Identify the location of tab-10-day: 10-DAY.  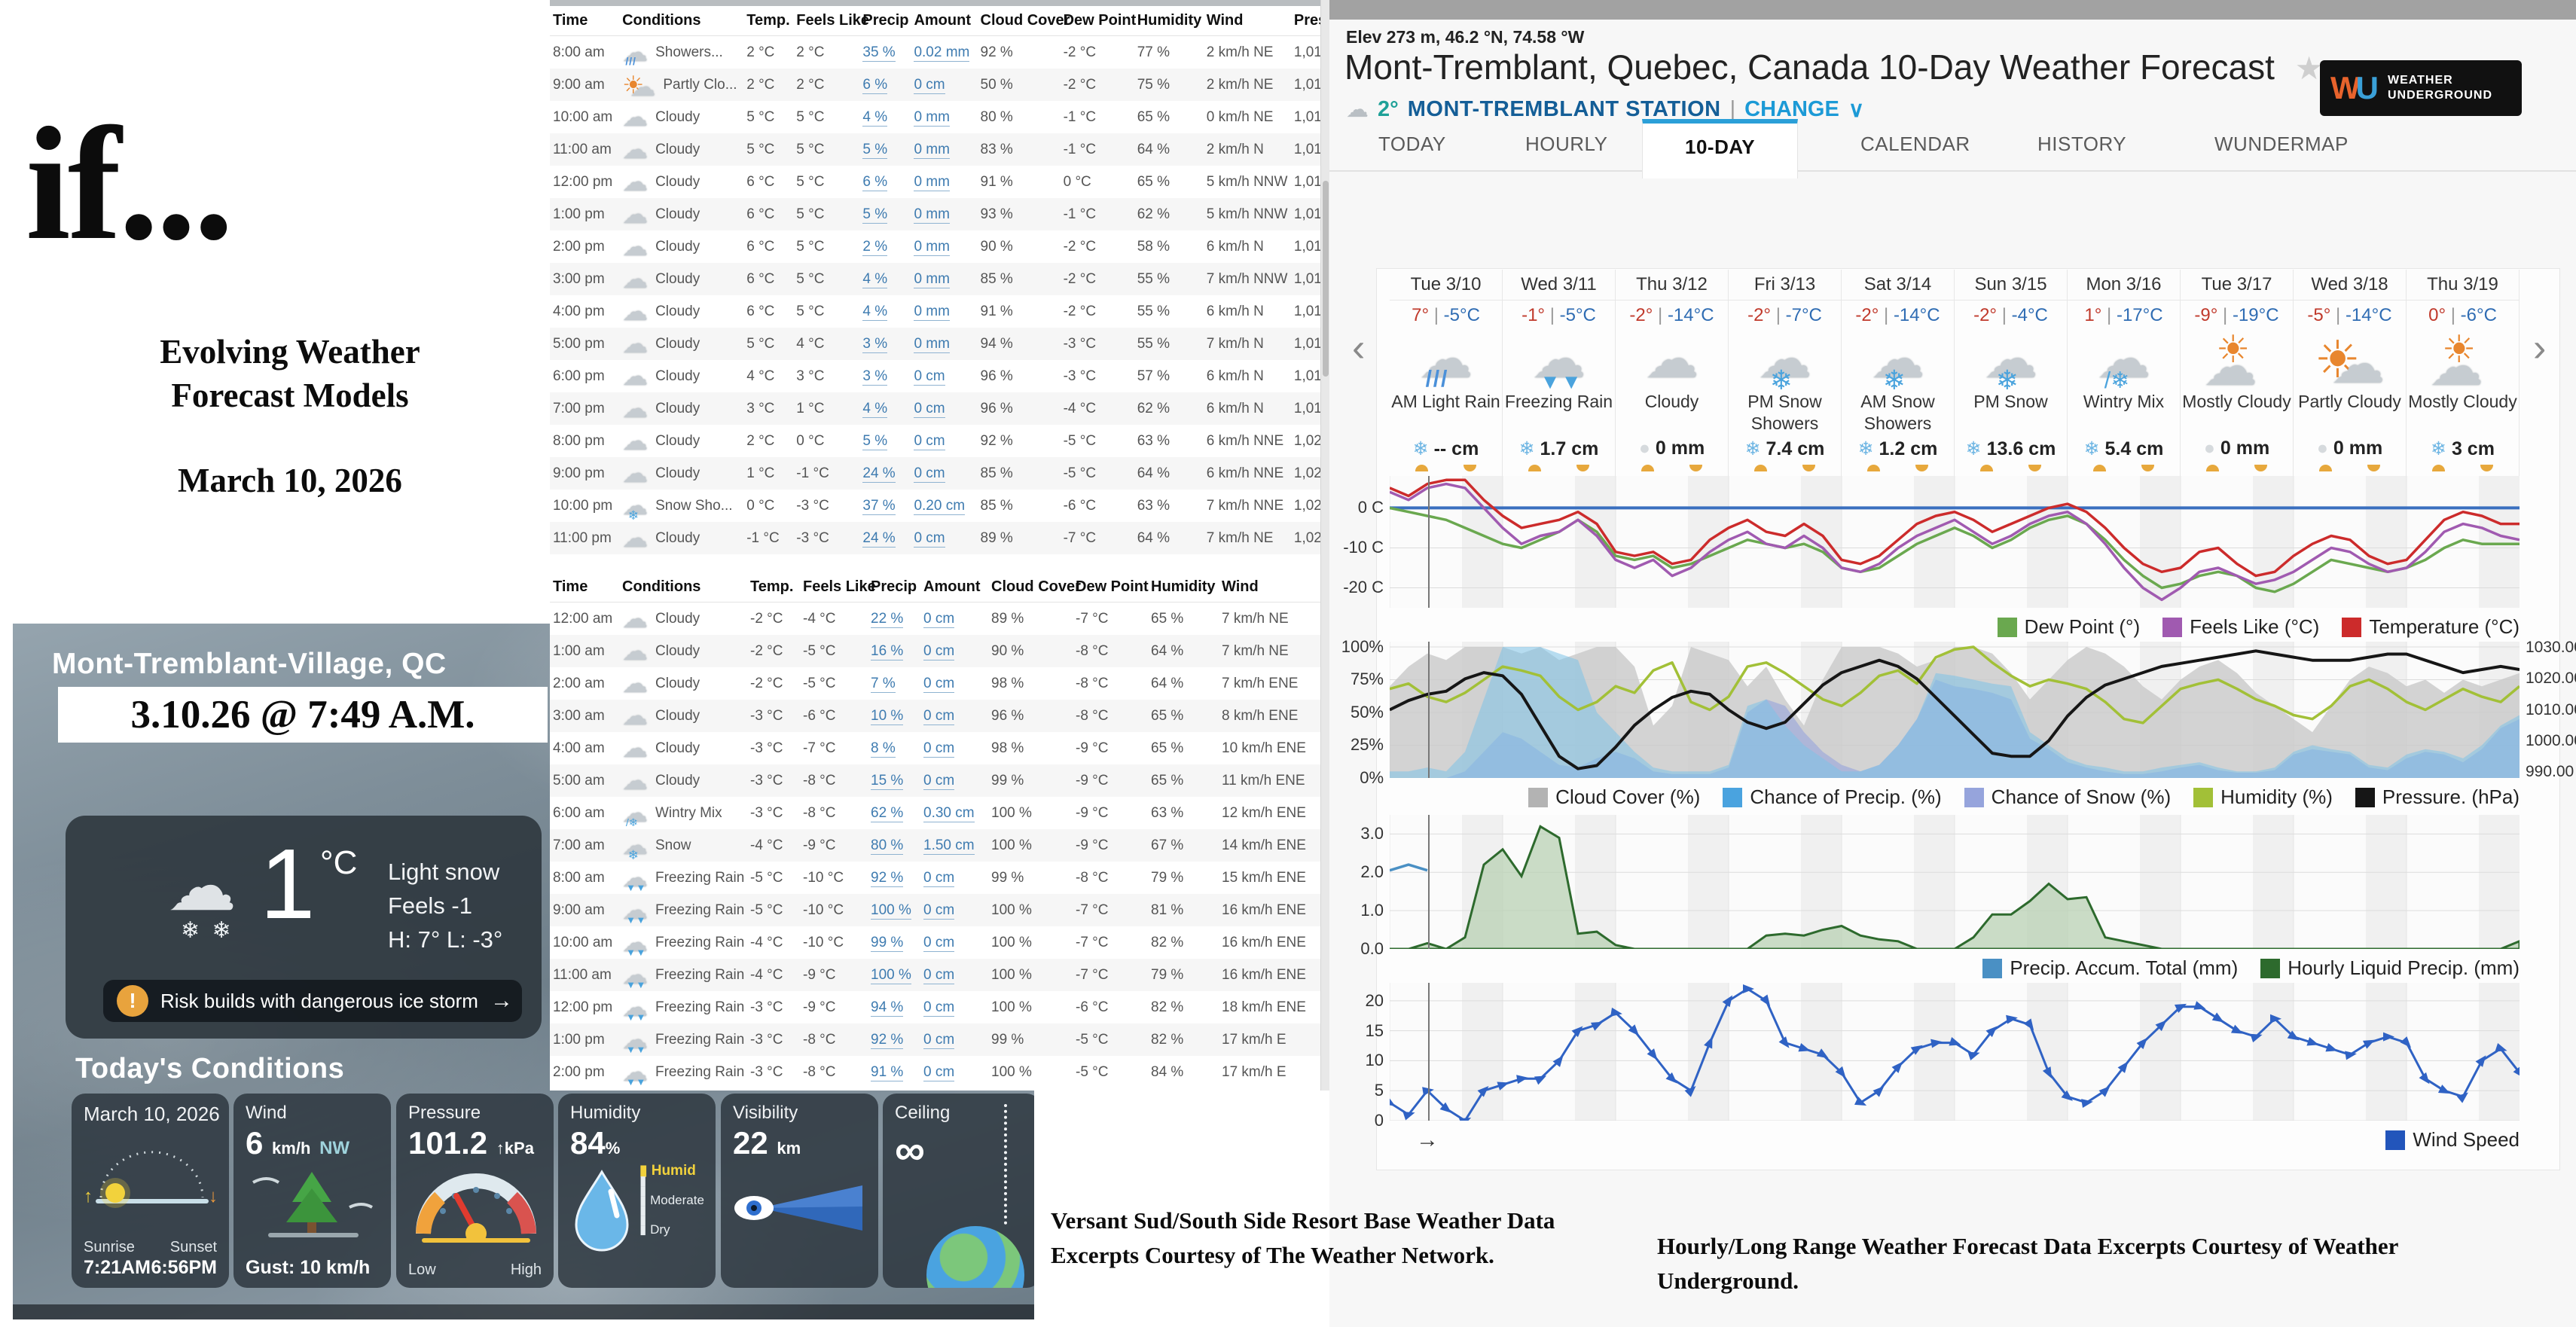
(1721, 148).